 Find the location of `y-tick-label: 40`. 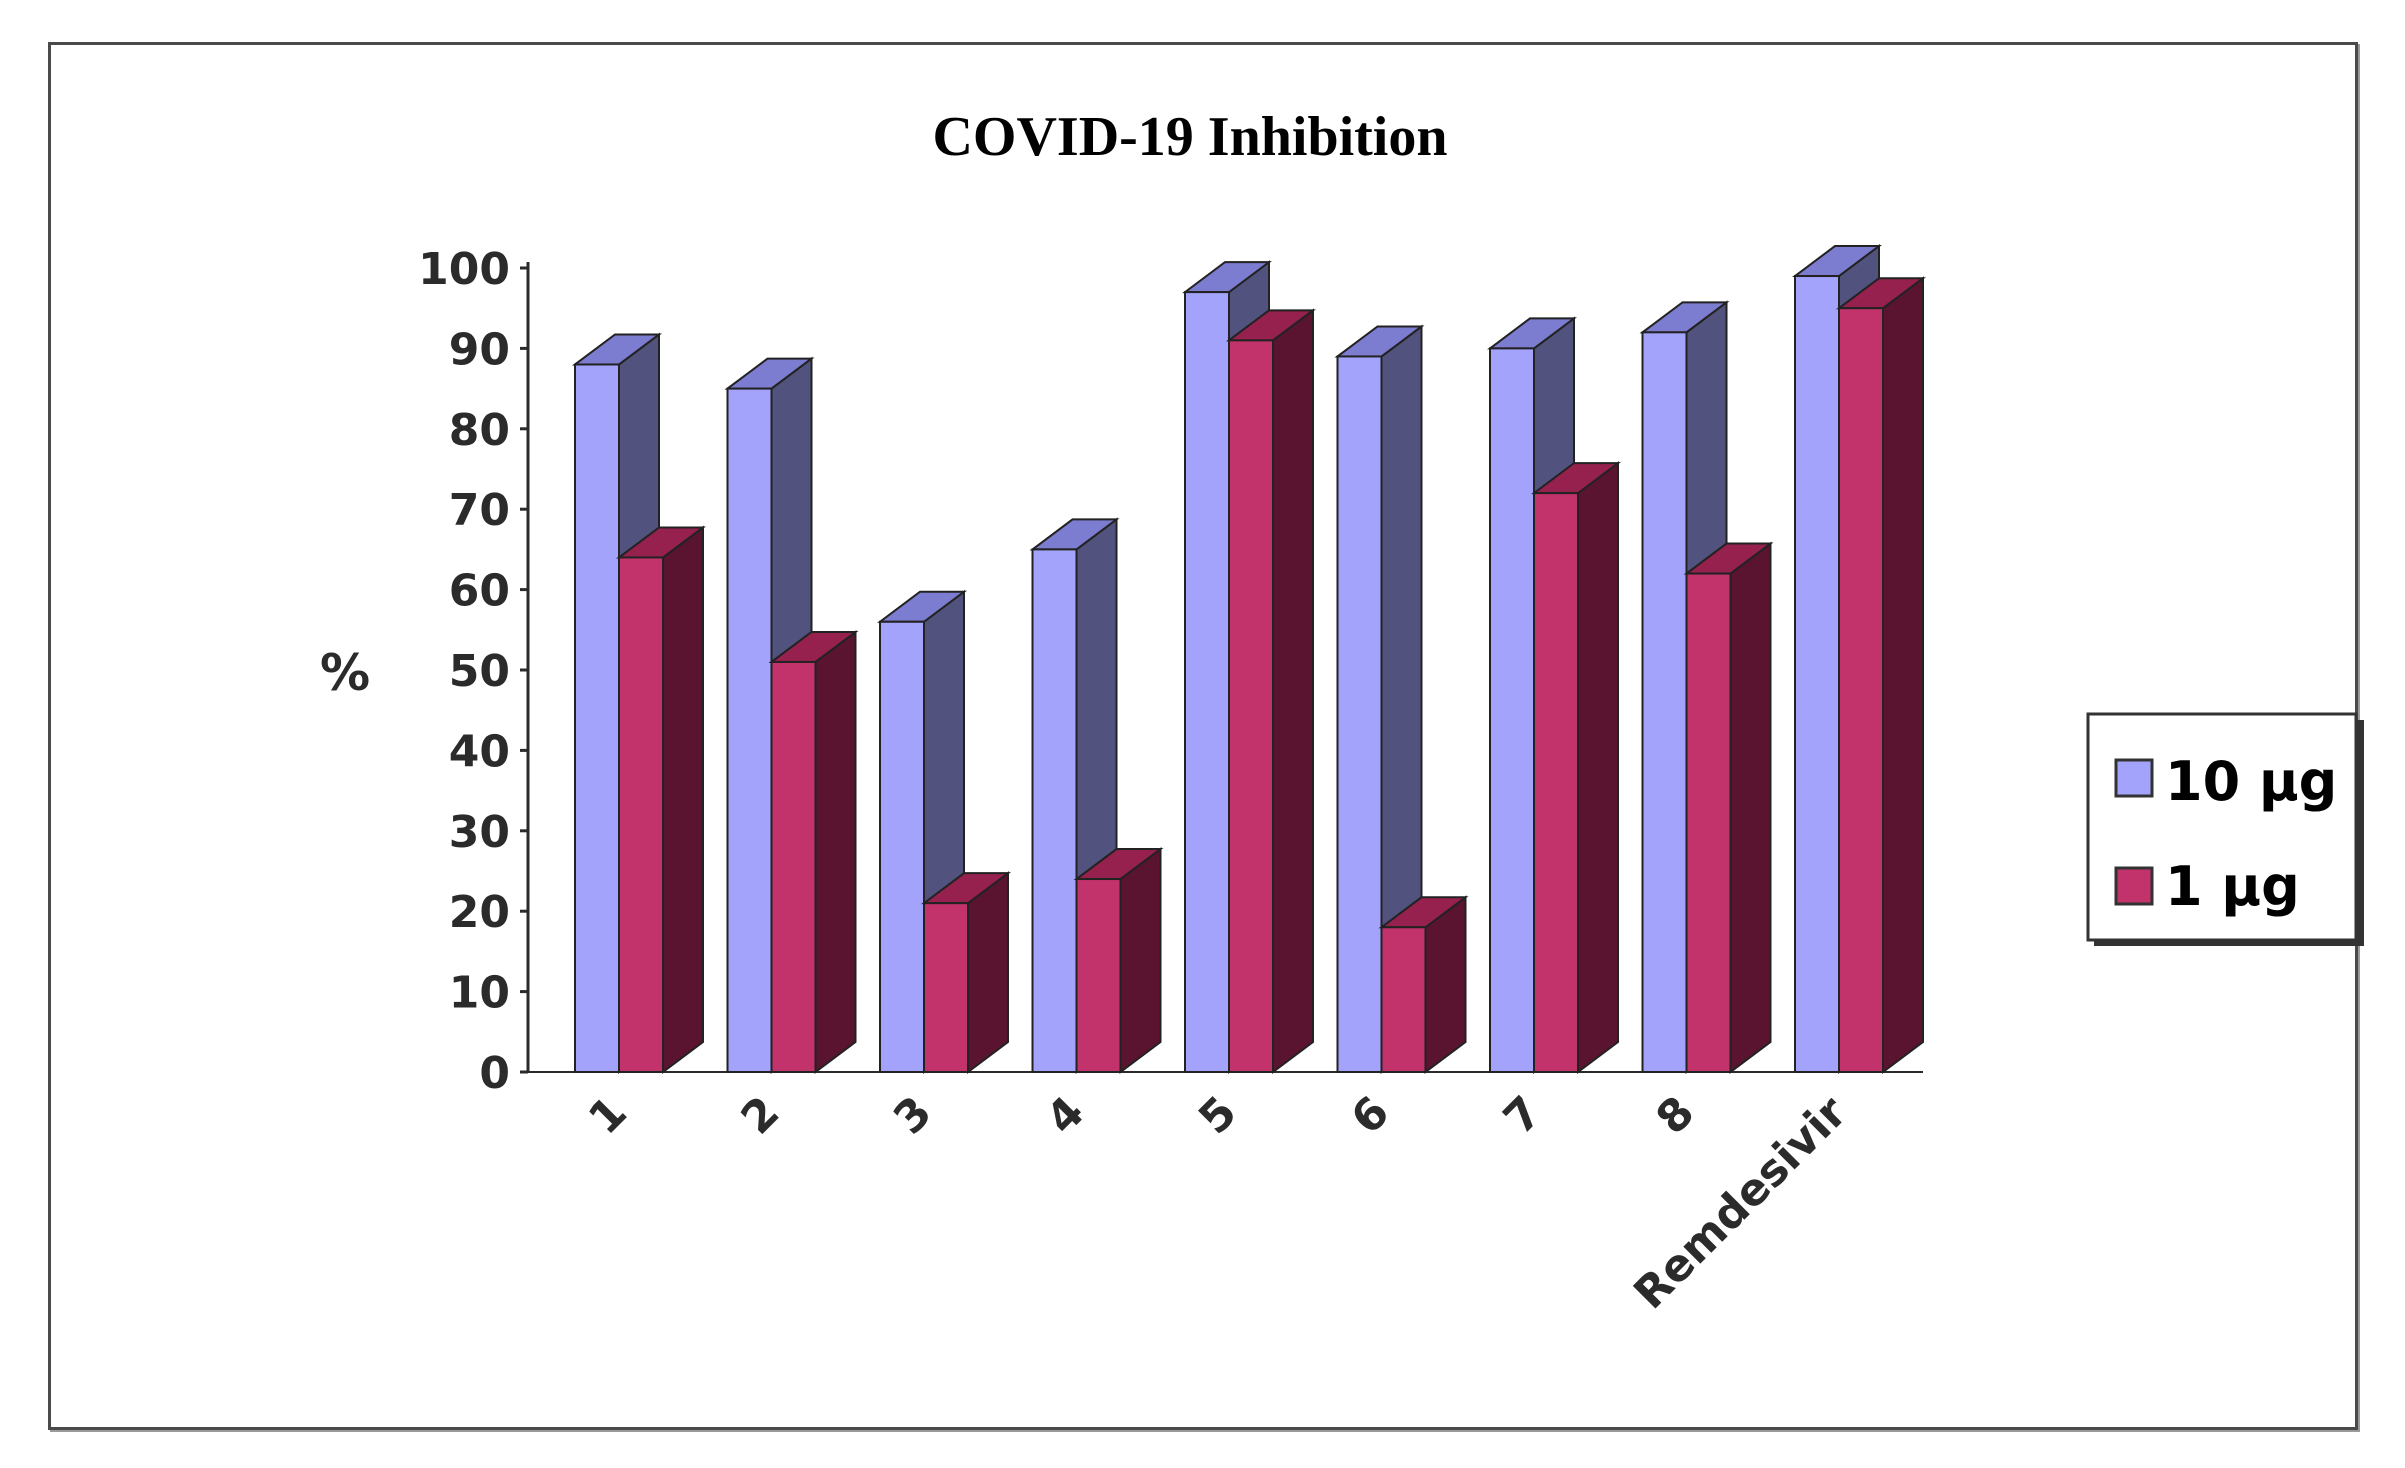

y-tick-label: 40 is located at coordinates (479, 751).